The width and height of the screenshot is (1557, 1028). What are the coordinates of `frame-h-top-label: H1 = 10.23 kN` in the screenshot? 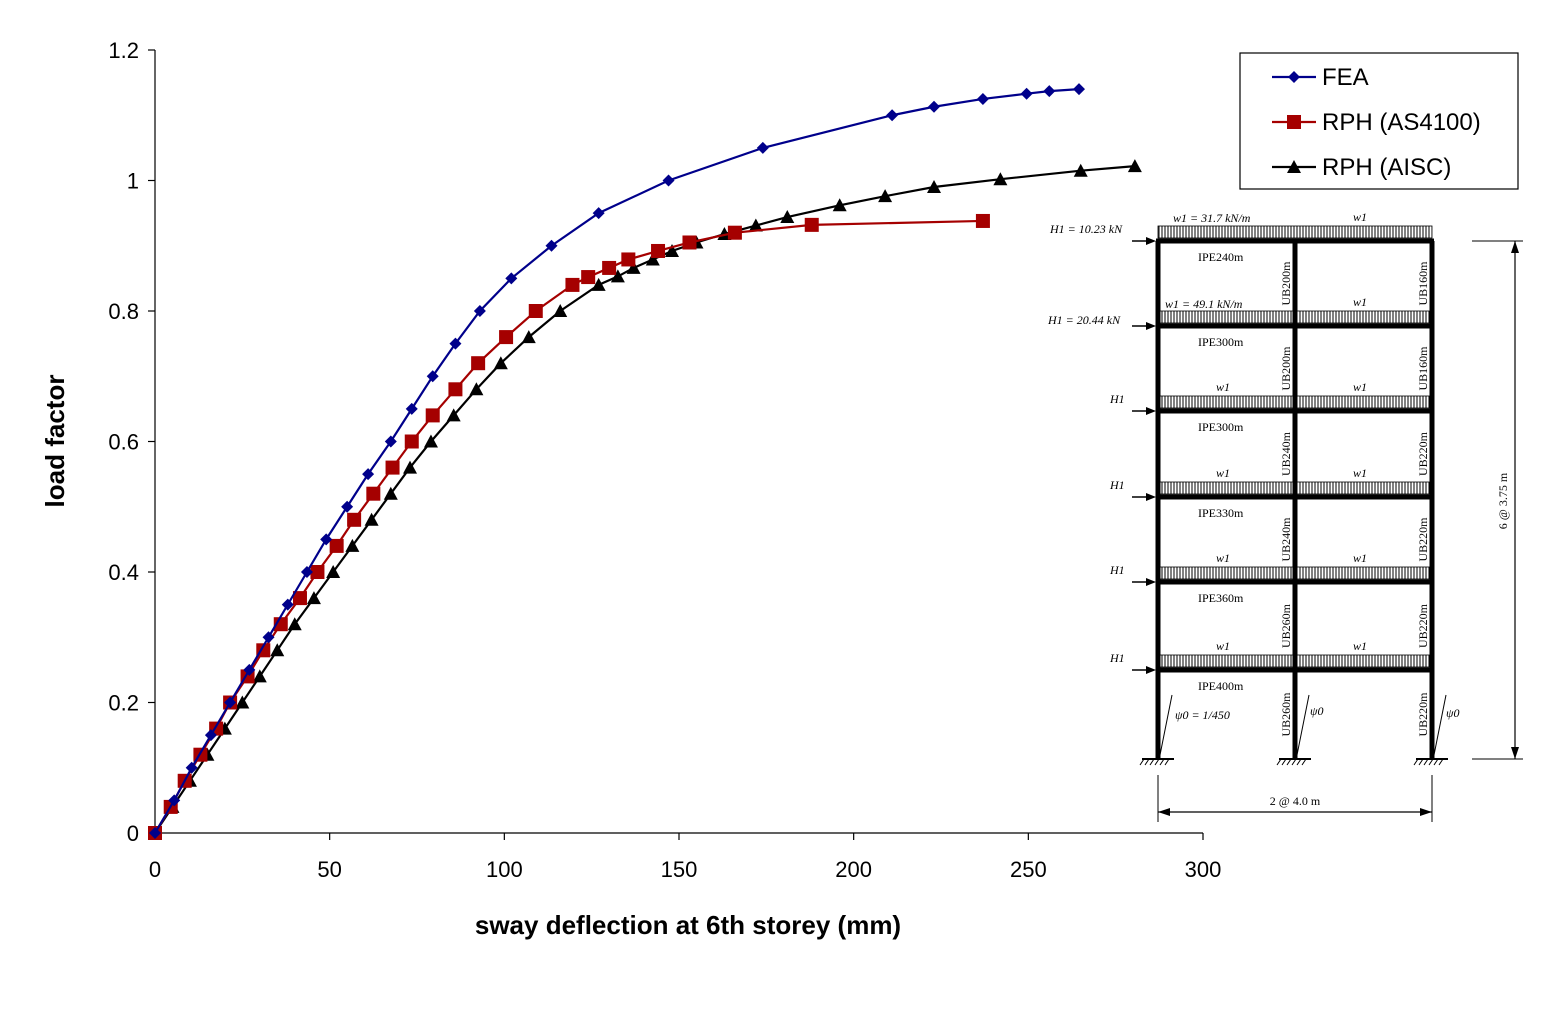 It's located at (1086, 229).